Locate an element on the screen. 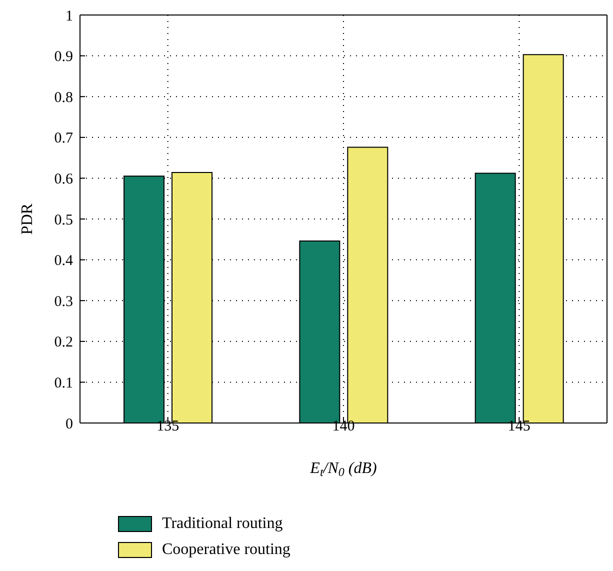  y-tick-label: 0.9 is located at coordinates (63, 57).